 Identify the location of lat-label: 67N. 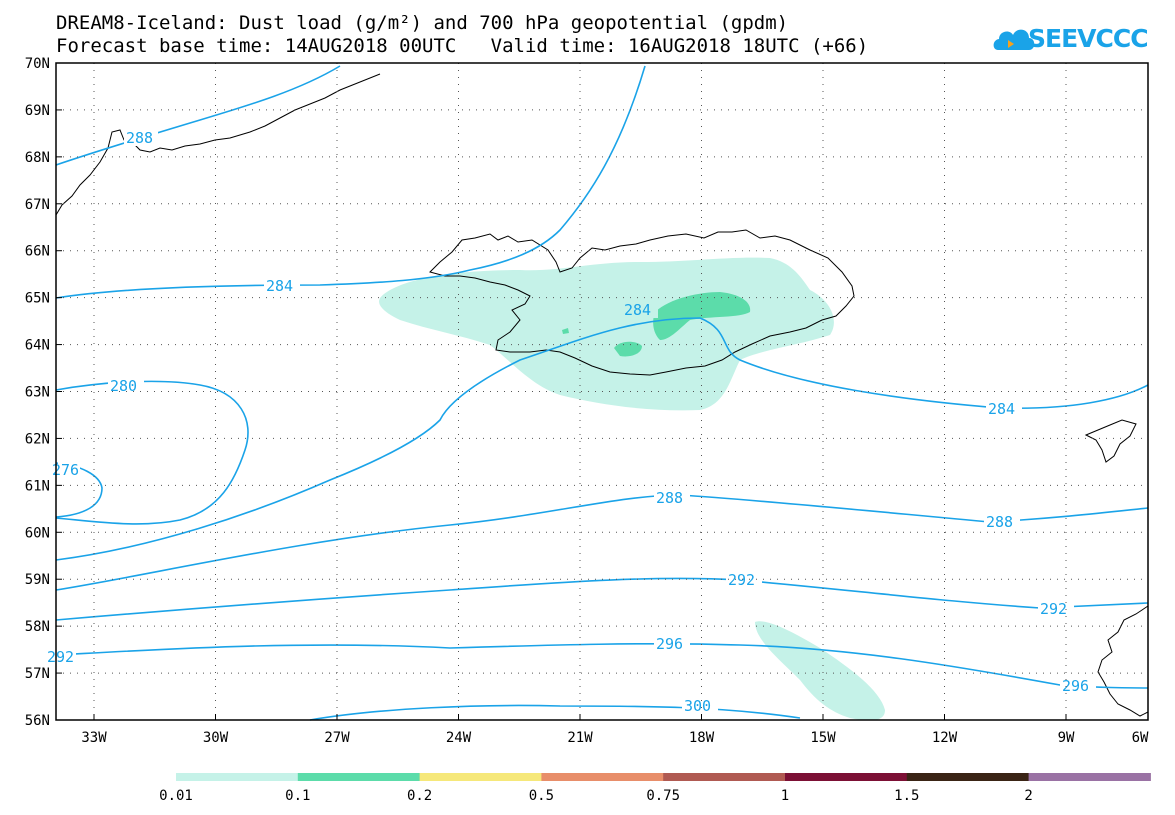
(37, 205).